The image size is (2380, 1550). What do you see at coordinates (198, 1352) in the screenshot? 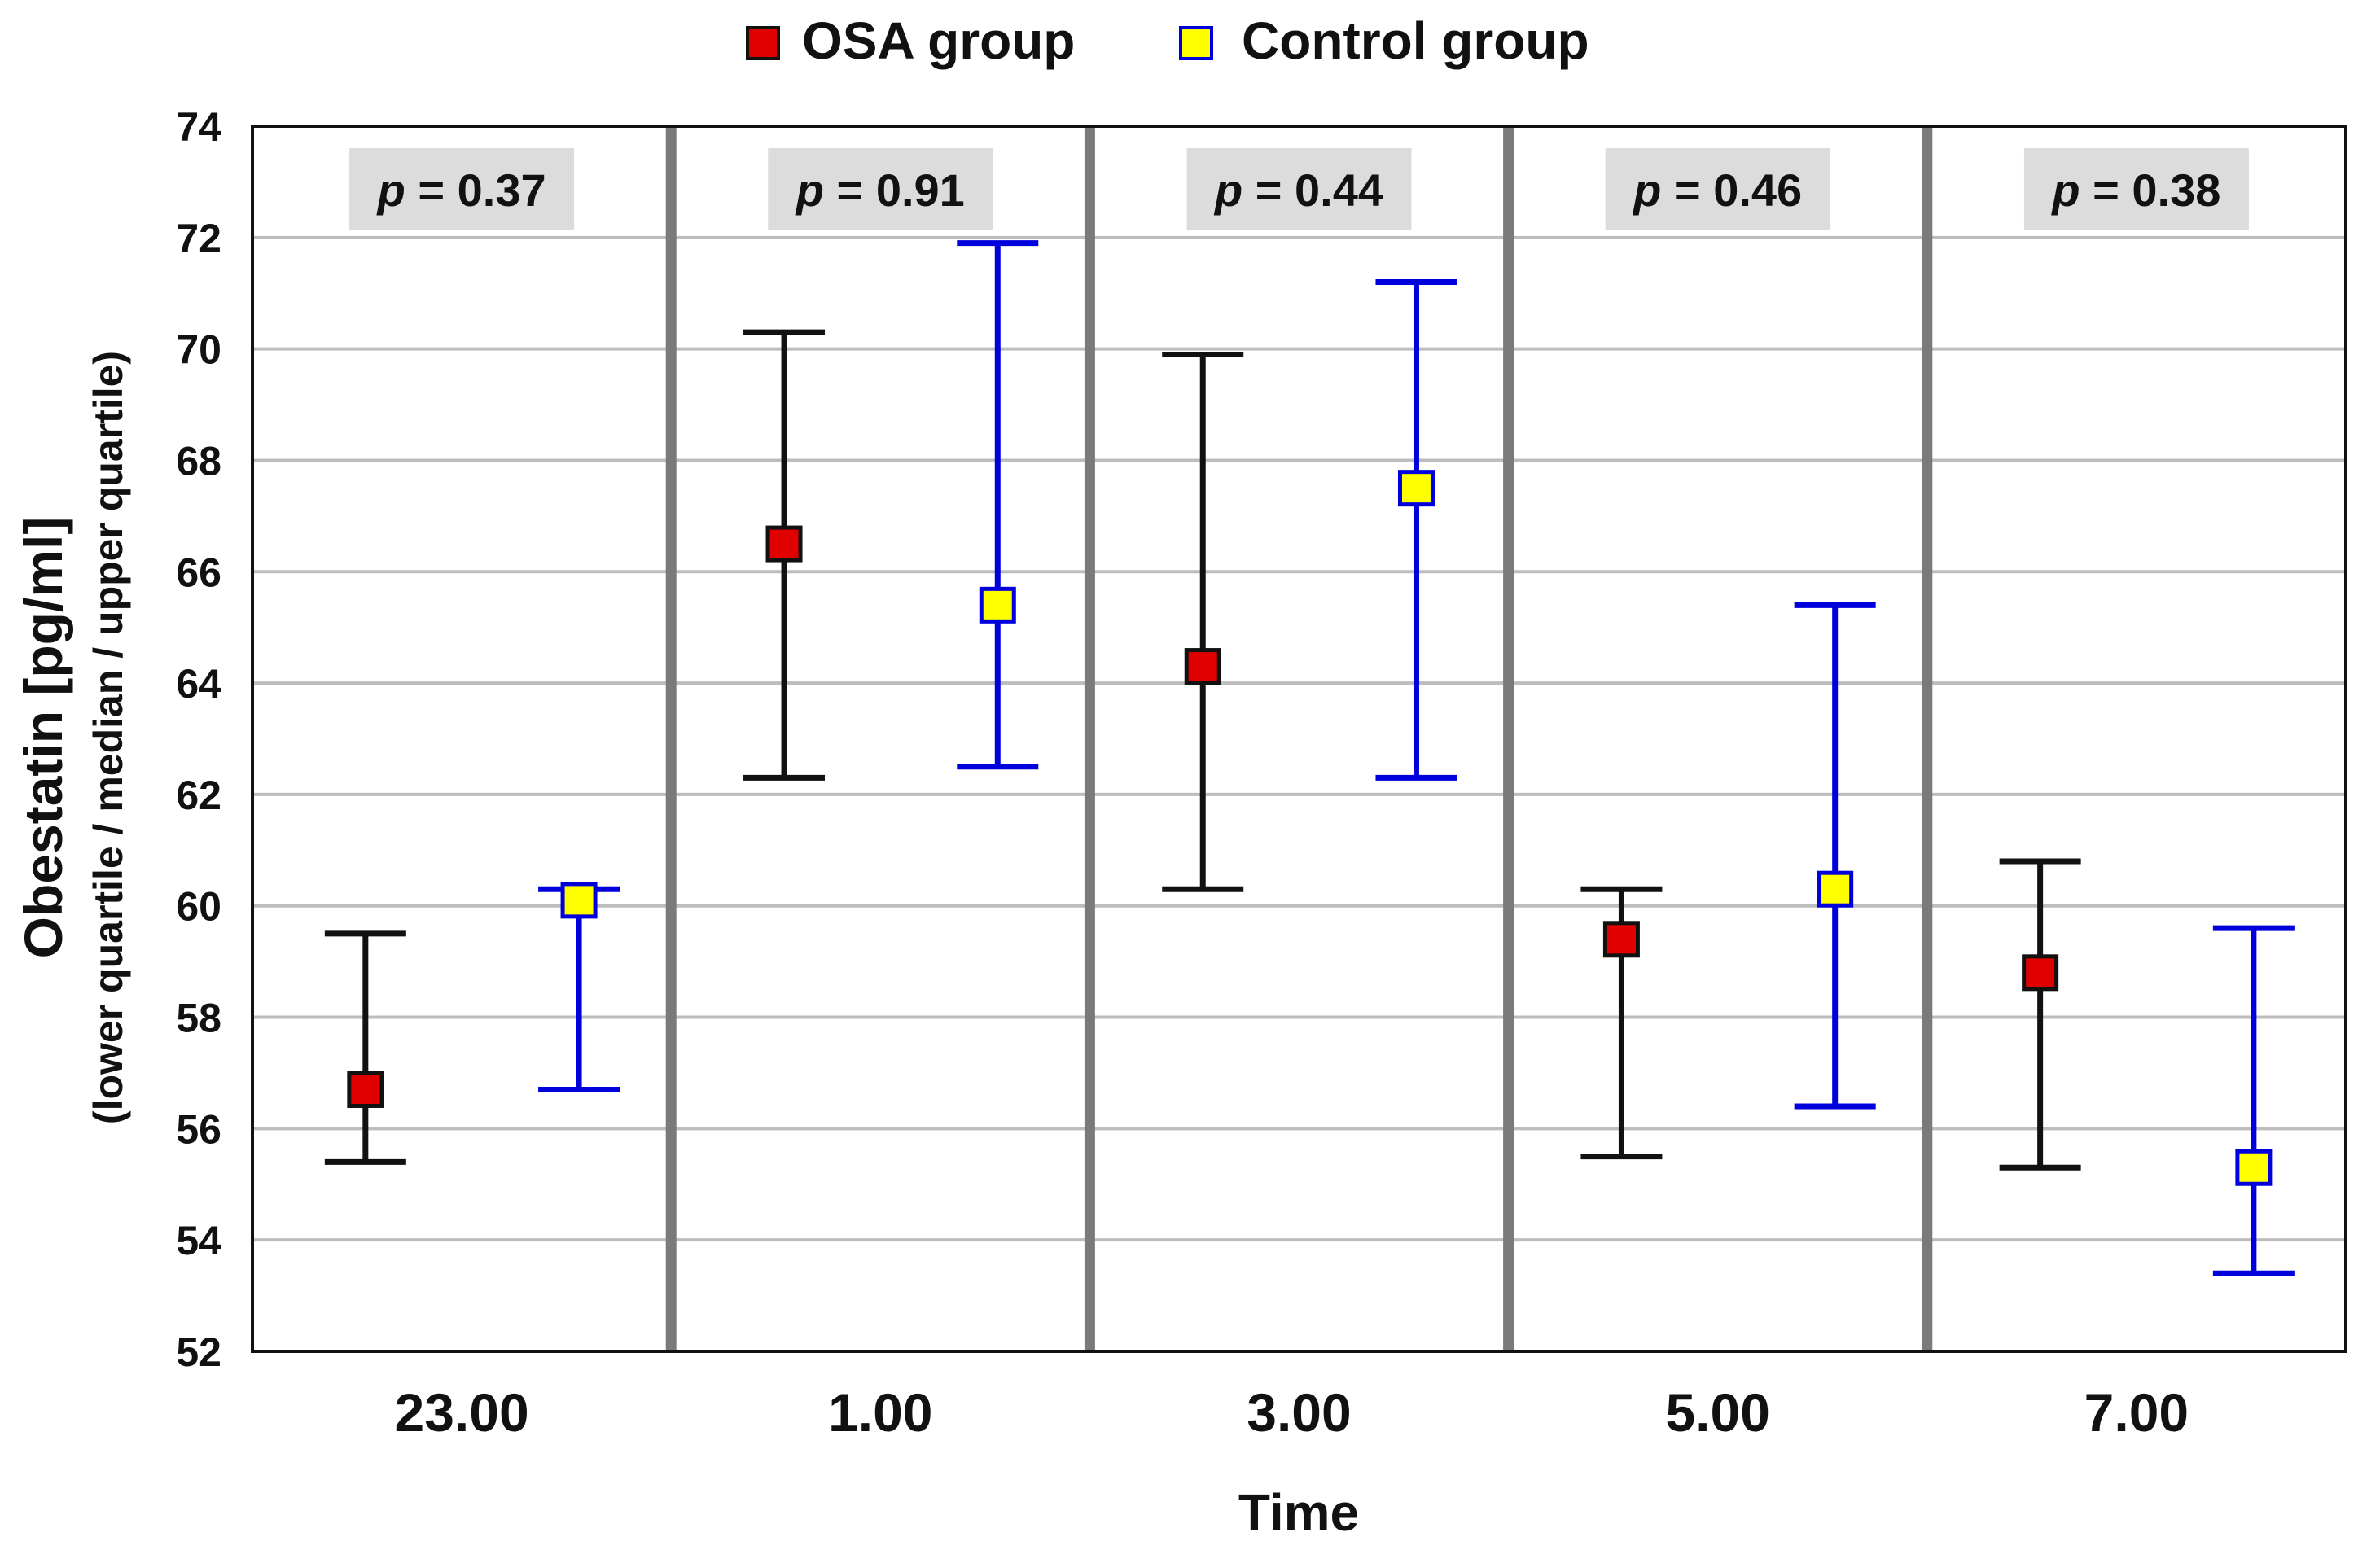
I see `y-tick-label: 52` at bounding box center [198, 1352].